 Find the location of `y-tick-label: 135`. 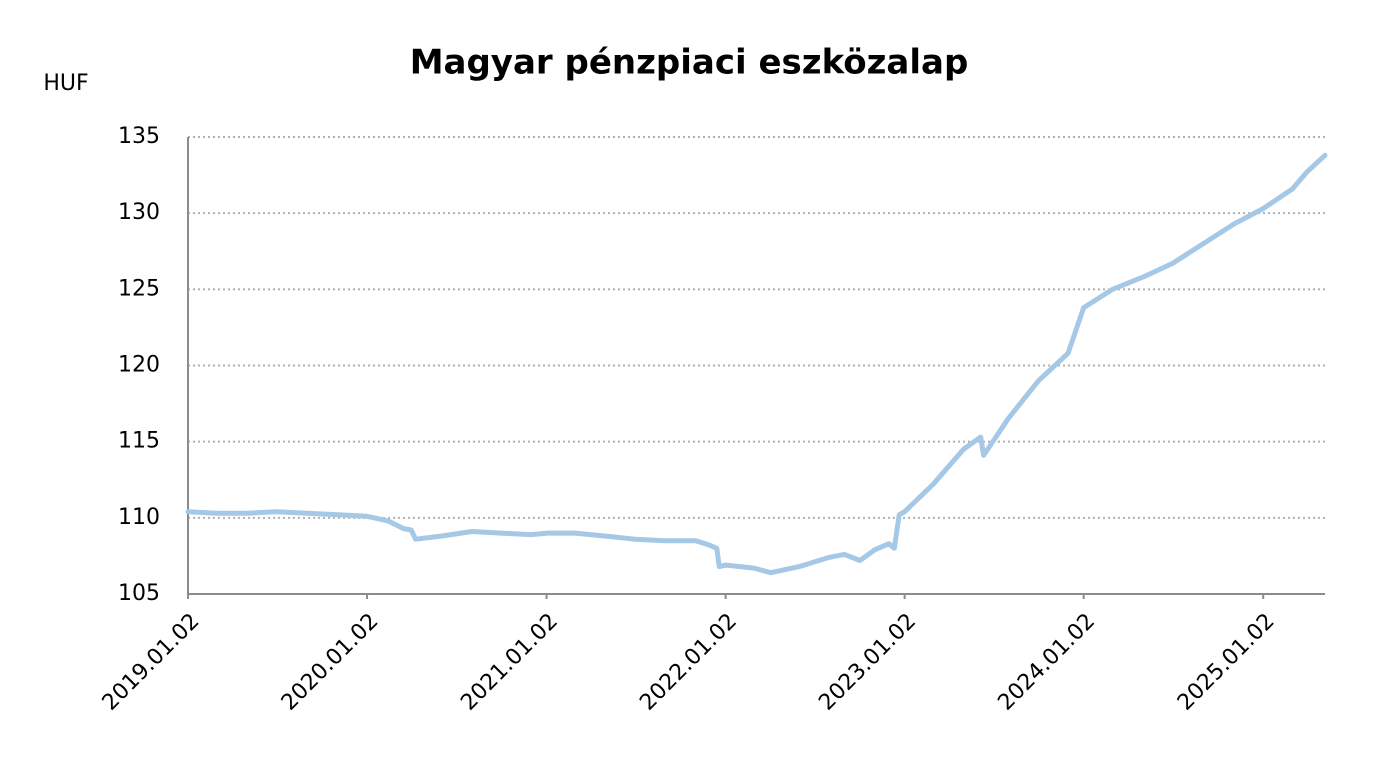

y-tick-label: 135 is located at coordinates (139, 136).